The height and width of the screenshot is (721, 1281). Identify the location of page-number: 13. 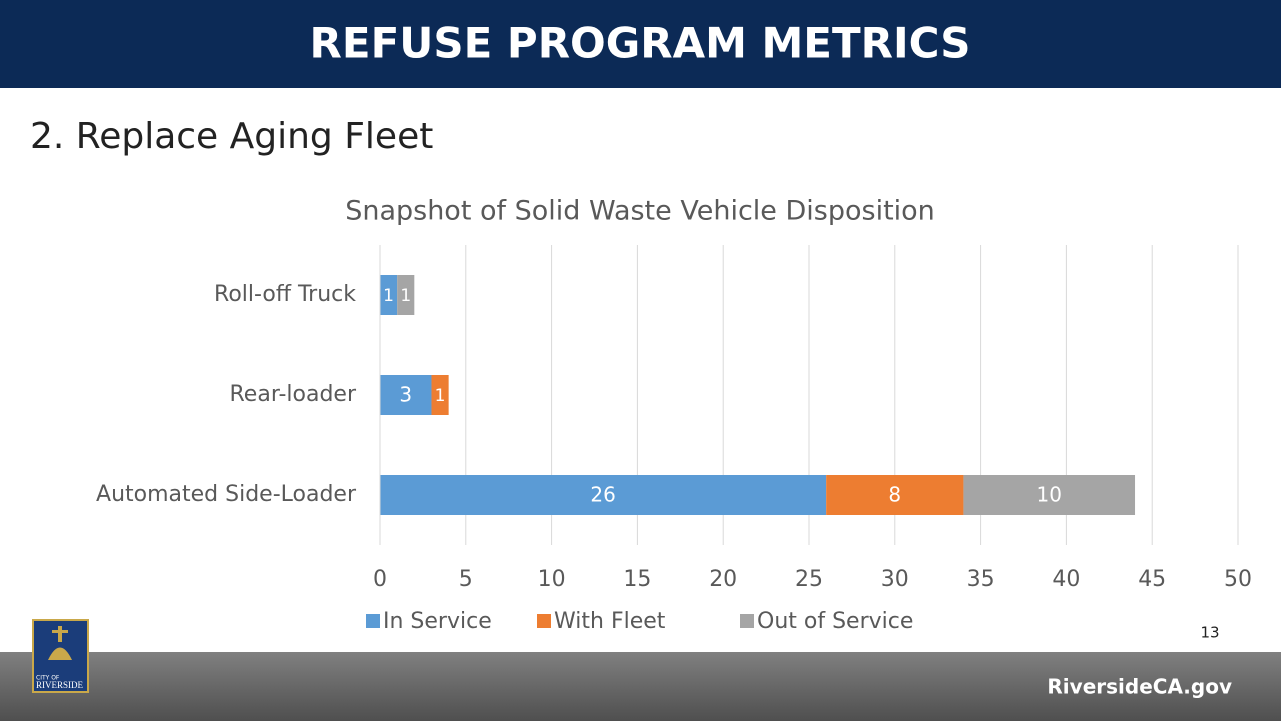
(1209, 633).